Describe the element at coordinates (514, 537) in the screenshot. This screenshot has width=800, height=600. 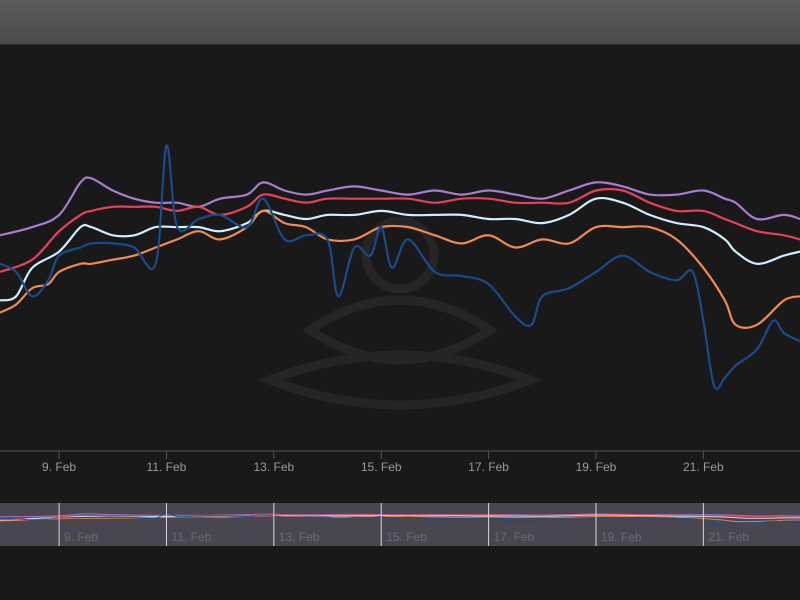
I see `navigator-tick-label: 17. Feb` at that location.